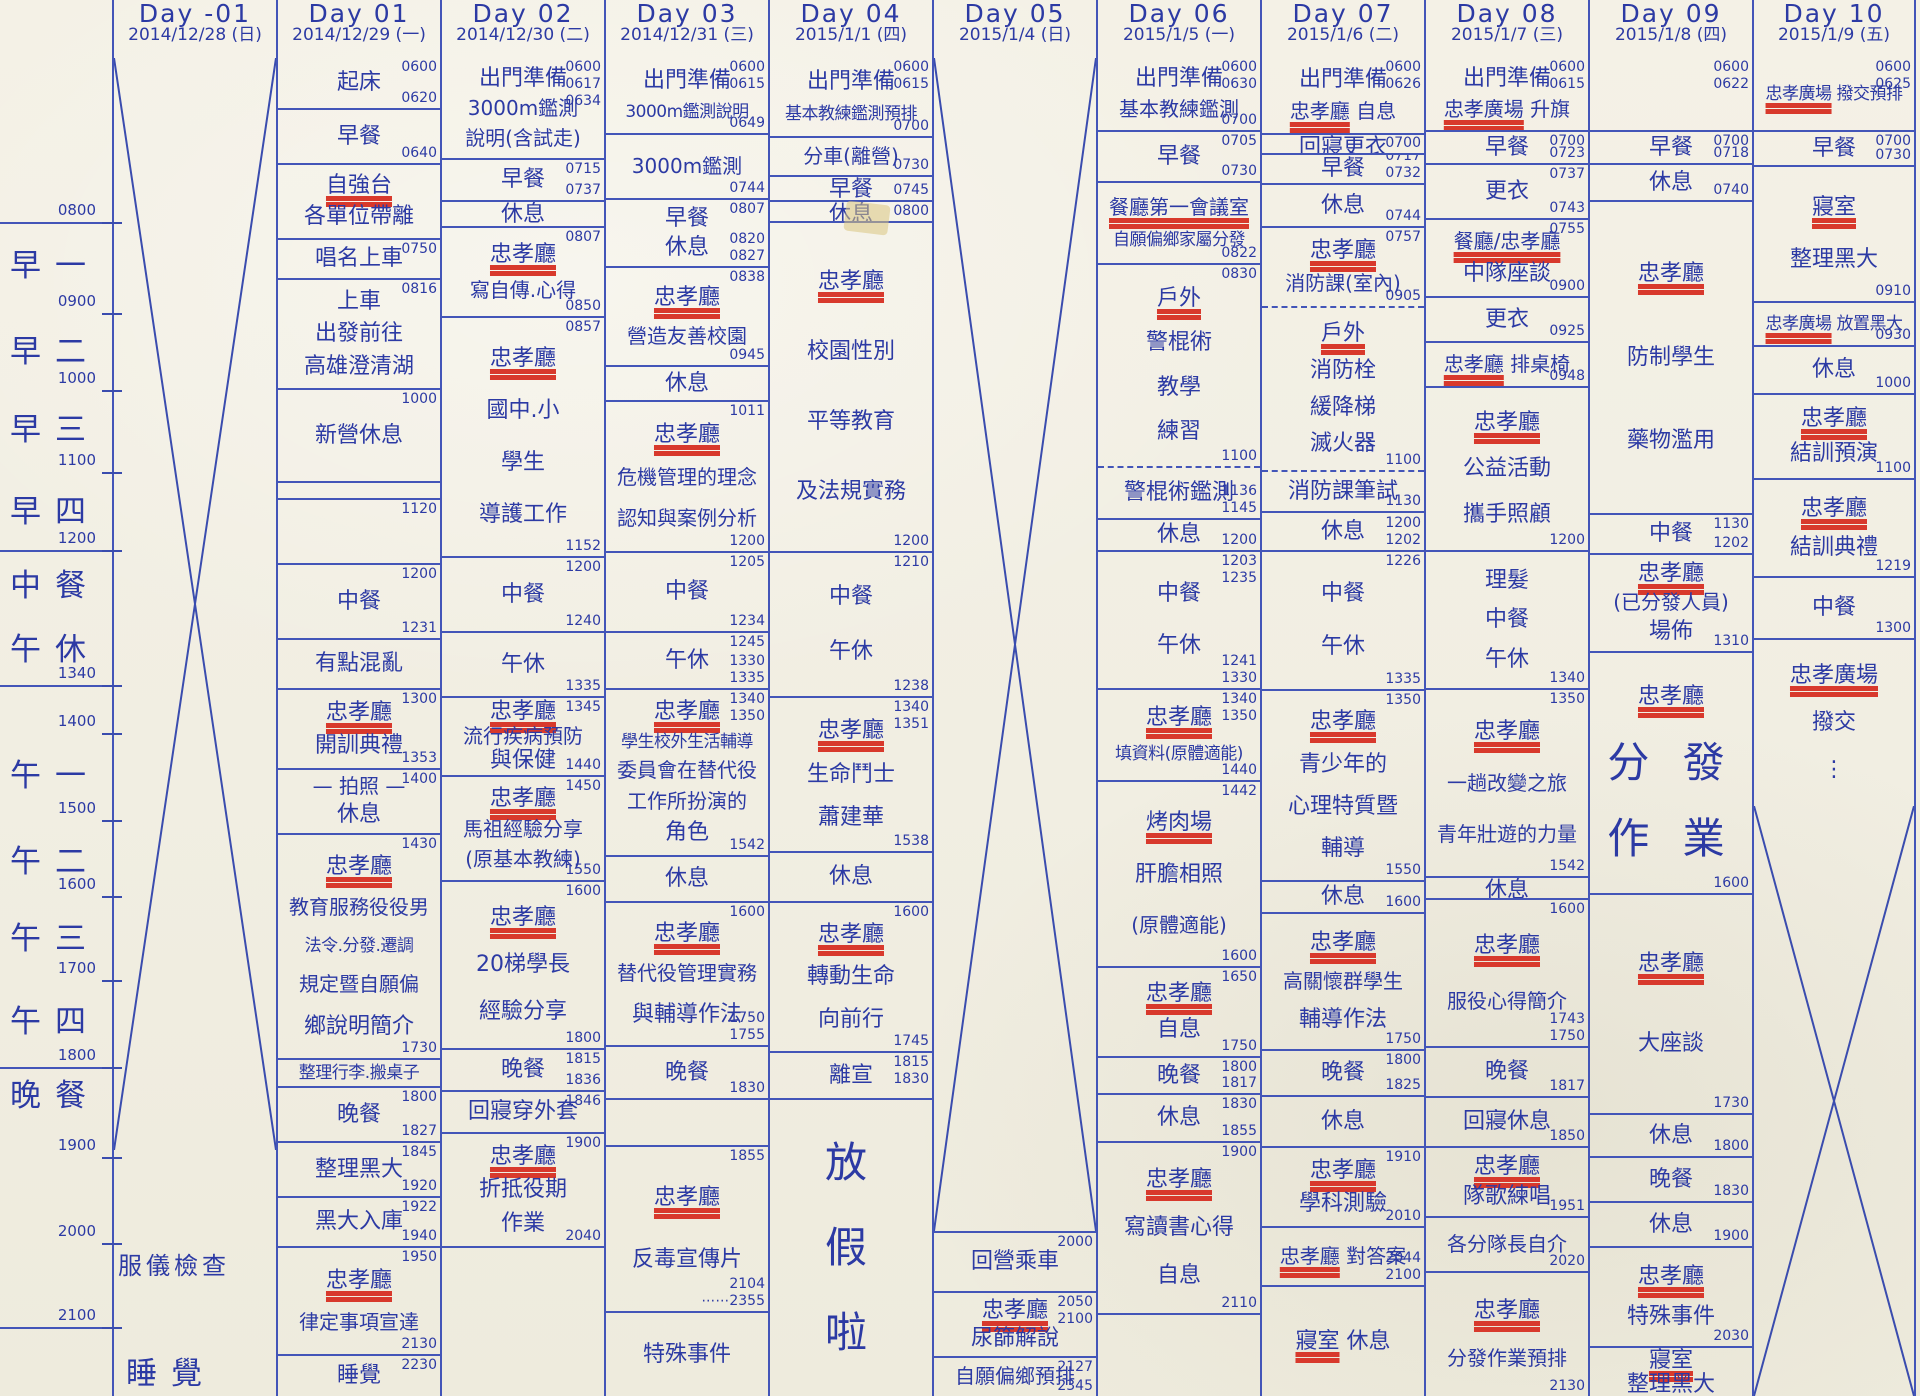 The height and width of the screenshot is (1396, 1920). I want to click on activity-line: 整理黑大, so click(358, 1169).